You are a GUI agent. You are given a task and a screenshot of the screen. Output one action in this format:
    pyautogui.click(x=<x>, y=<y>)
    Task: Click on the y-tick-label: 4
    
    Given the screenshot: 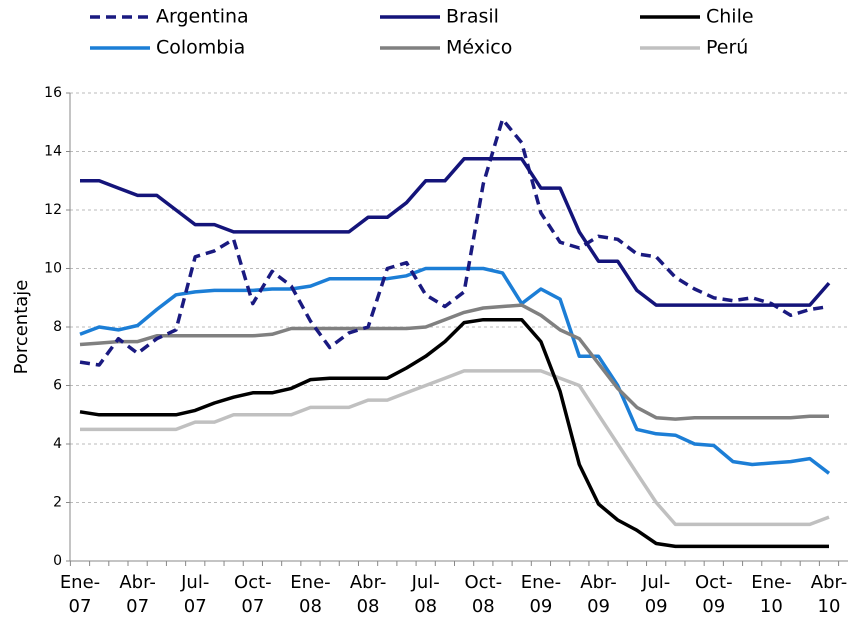 What is the action you would take?
    pyautogui.click(x=57, y=444)
    